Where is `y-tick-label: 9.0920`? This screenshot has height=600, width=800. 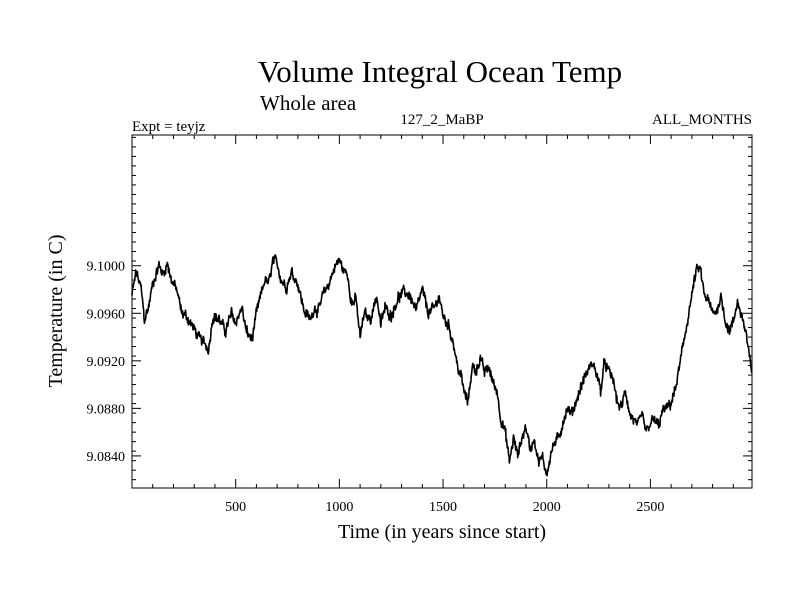
y-tick-label: 9.0920 is located at coordinates (106, 362).